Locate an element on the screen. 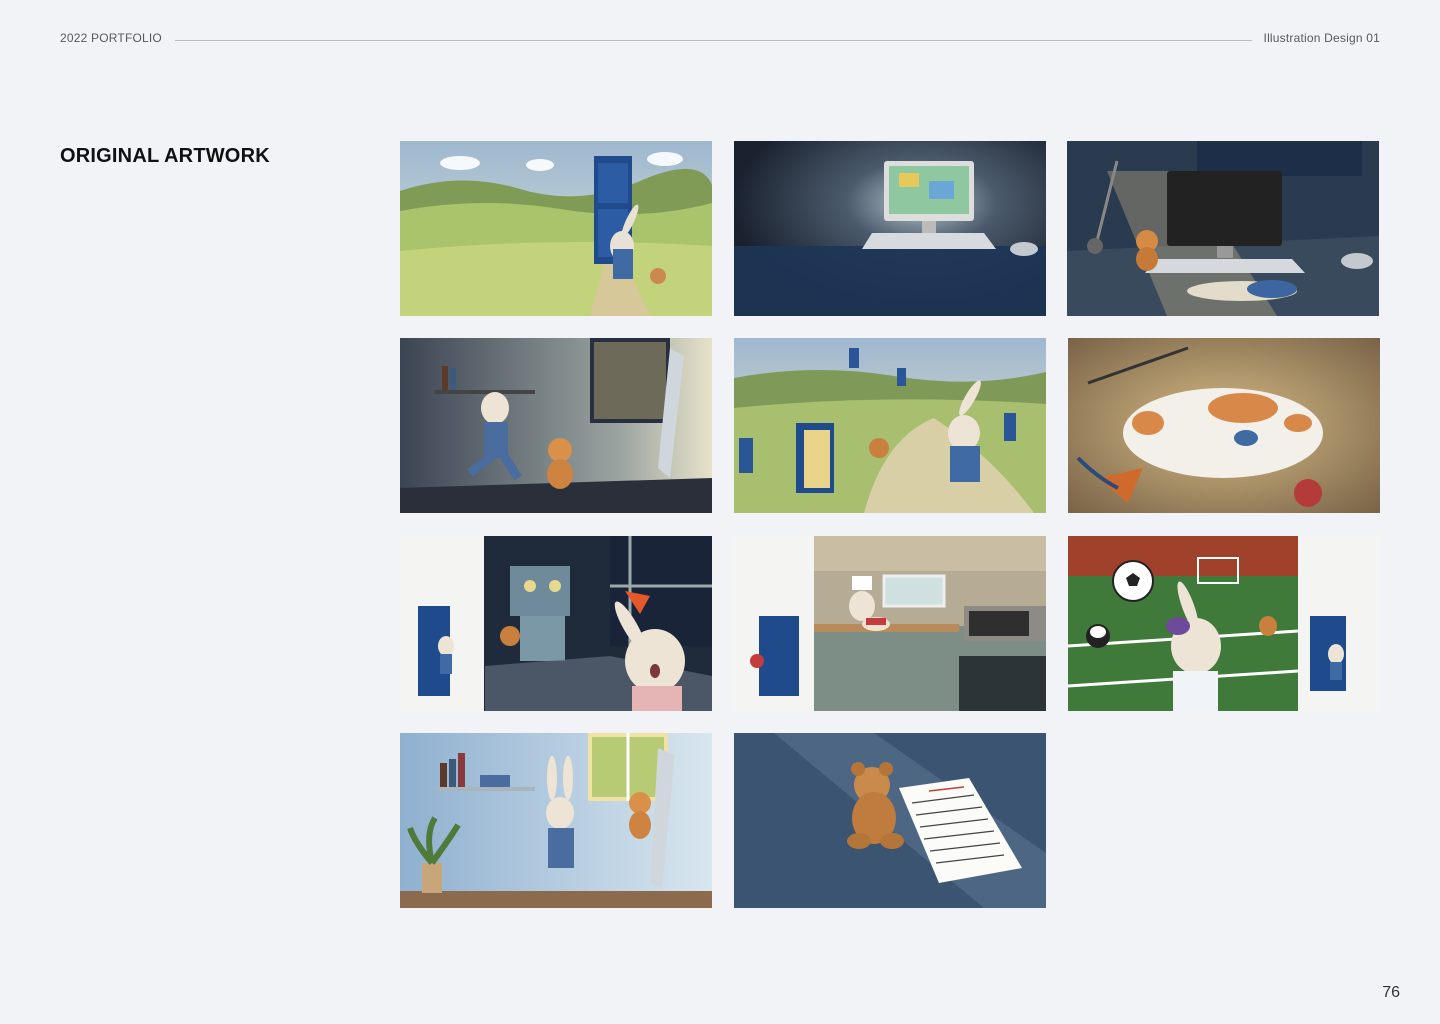  artwork-computer-glow is located at coordinates (890, 228).